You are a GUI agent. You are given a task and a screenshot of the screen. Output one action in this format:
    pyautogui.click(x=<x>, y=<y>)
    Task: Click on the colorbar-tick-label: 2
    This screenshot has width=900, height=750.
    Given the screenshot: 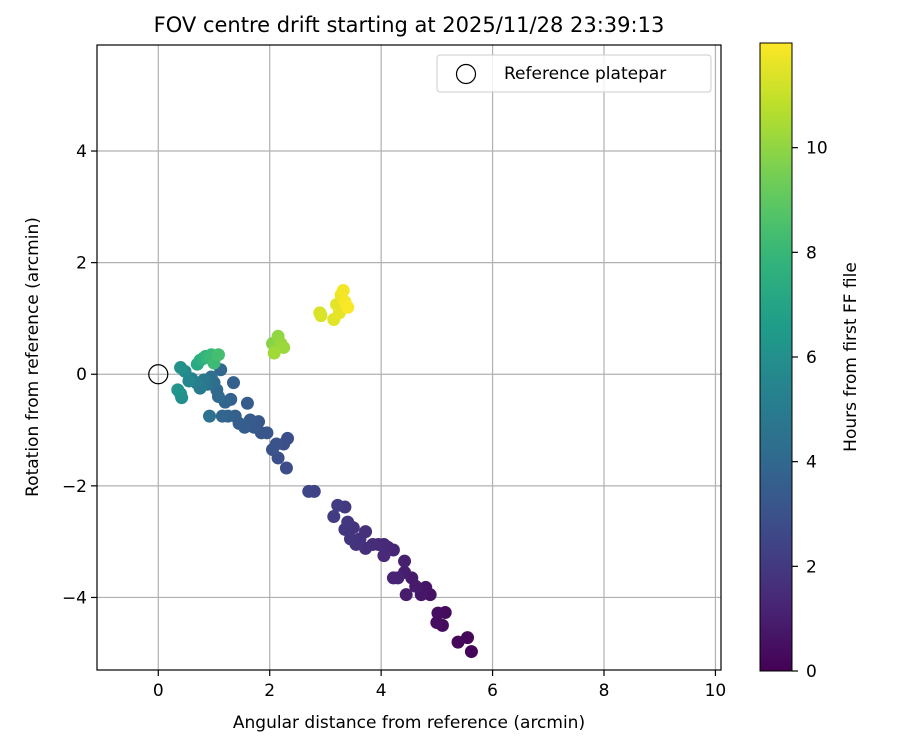 What is the action you would take?
    pyautogui.click(x=811, y=567)
    